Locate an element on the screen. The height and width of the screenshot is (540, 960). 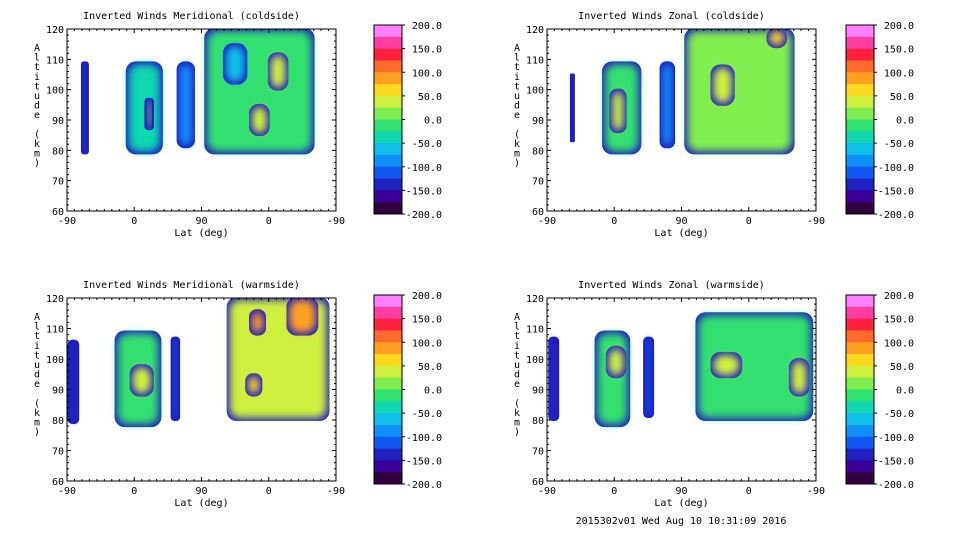
y-tick-label: 60 is located at coordinates (538, 482).